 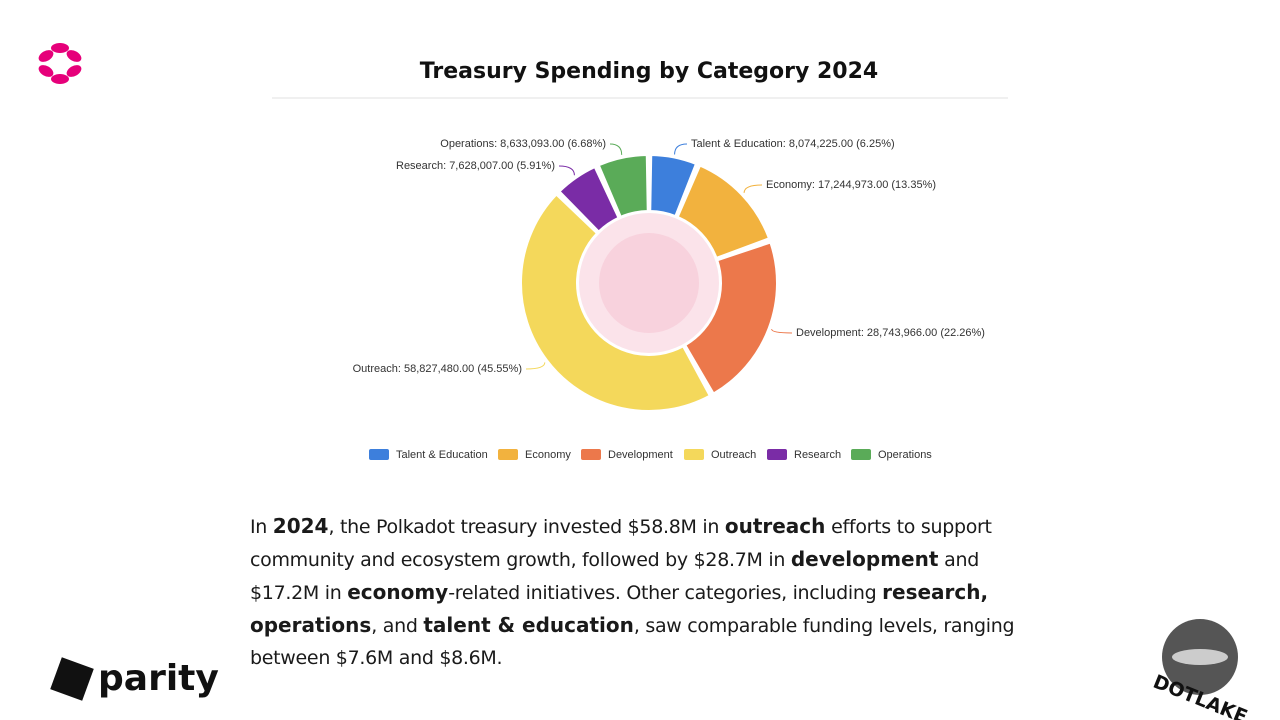 I want to click on emphasis: economy, so click(x=398, y=592).